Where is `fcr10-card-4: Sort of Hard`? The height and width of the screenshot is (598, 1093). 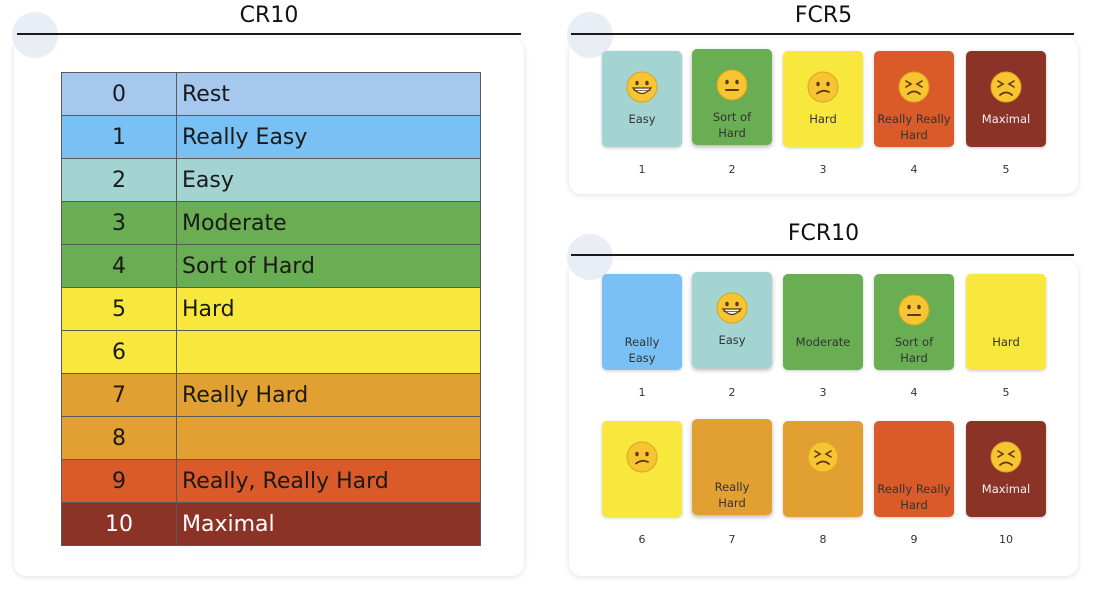
fcr10-card-4: Sort of Hard is located at coordinates (914, 322).